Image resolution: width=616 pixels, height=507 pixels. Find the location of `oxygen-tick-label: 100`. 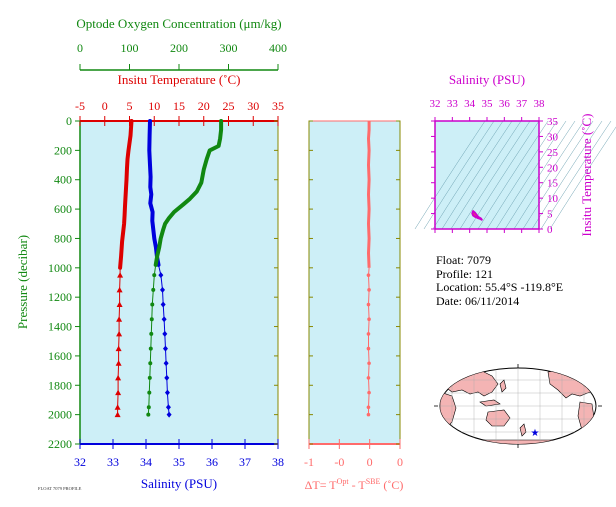

oxygen-tick-label: 100 is located at coordinates (130, 48).